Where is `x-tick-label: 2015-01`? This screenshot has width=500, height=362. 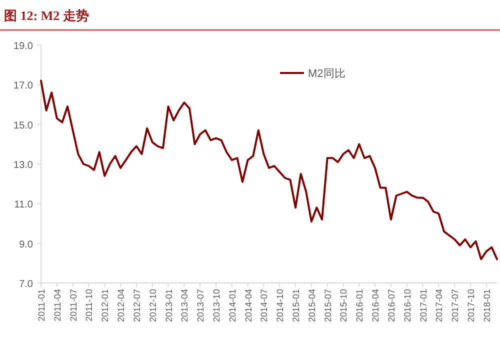
x-tick-label: 2015-01 is located at coordinates (296, 305).